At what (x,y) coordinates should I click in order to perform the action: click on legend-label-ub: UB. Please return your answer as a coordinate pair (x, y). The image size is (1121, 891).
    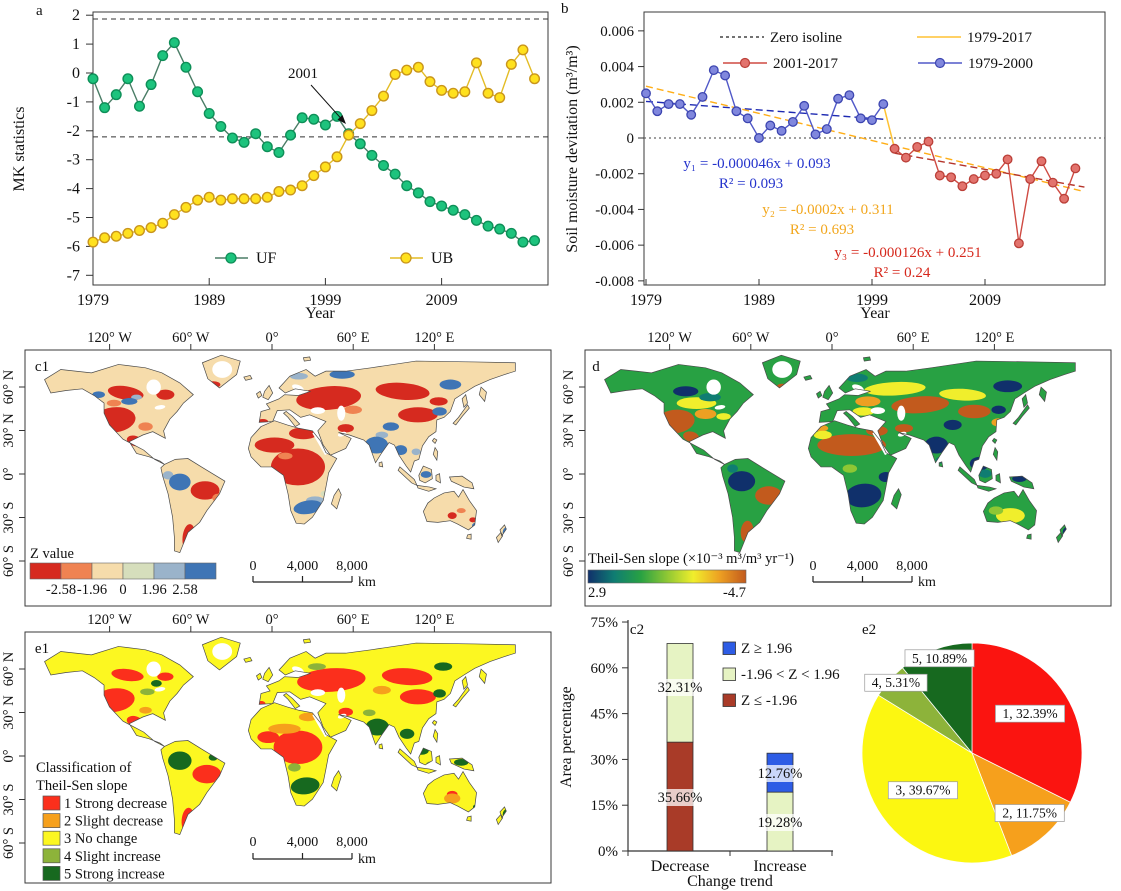
    Looking at the image, I should click on (442, 258).